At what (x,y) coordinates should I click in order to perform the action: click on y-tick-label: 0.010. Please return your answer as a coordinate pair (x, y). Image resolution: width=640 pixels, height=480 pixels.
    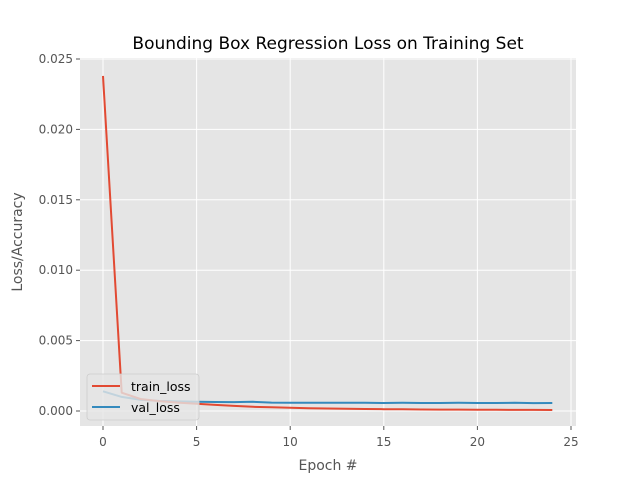
    Looking at the image, I should click on (56, 270).